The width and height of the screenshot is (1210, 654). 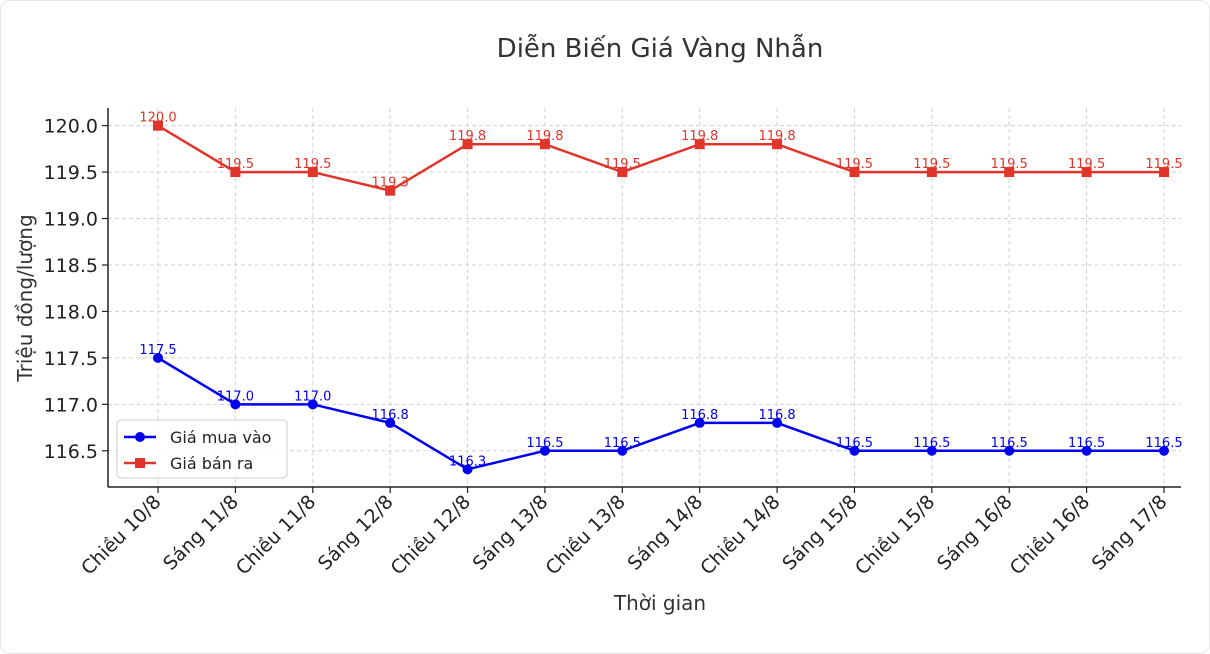 What do you see at coordinates (71, 173) in the screenshot?
I see `y-tick-label: 119.5` at bounding box center [71, 173].